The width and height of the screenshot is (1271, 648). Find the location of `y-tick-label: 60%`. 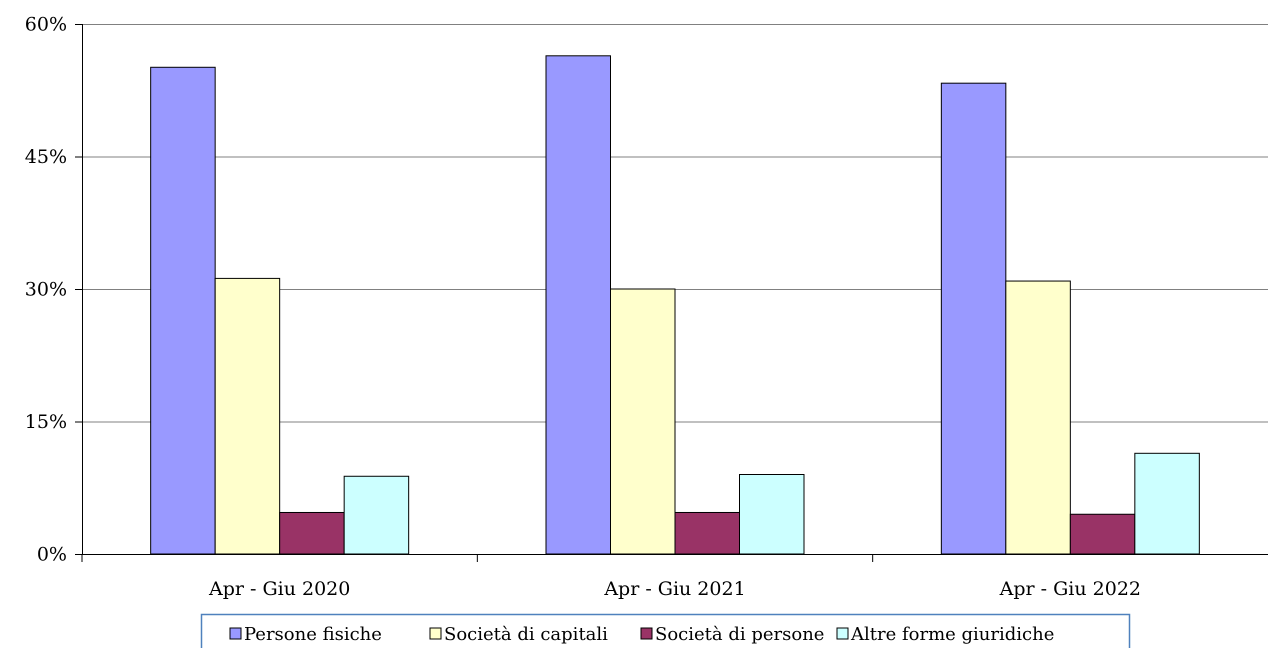

y-tick-label: 60% is located at coordinates (46, 25).